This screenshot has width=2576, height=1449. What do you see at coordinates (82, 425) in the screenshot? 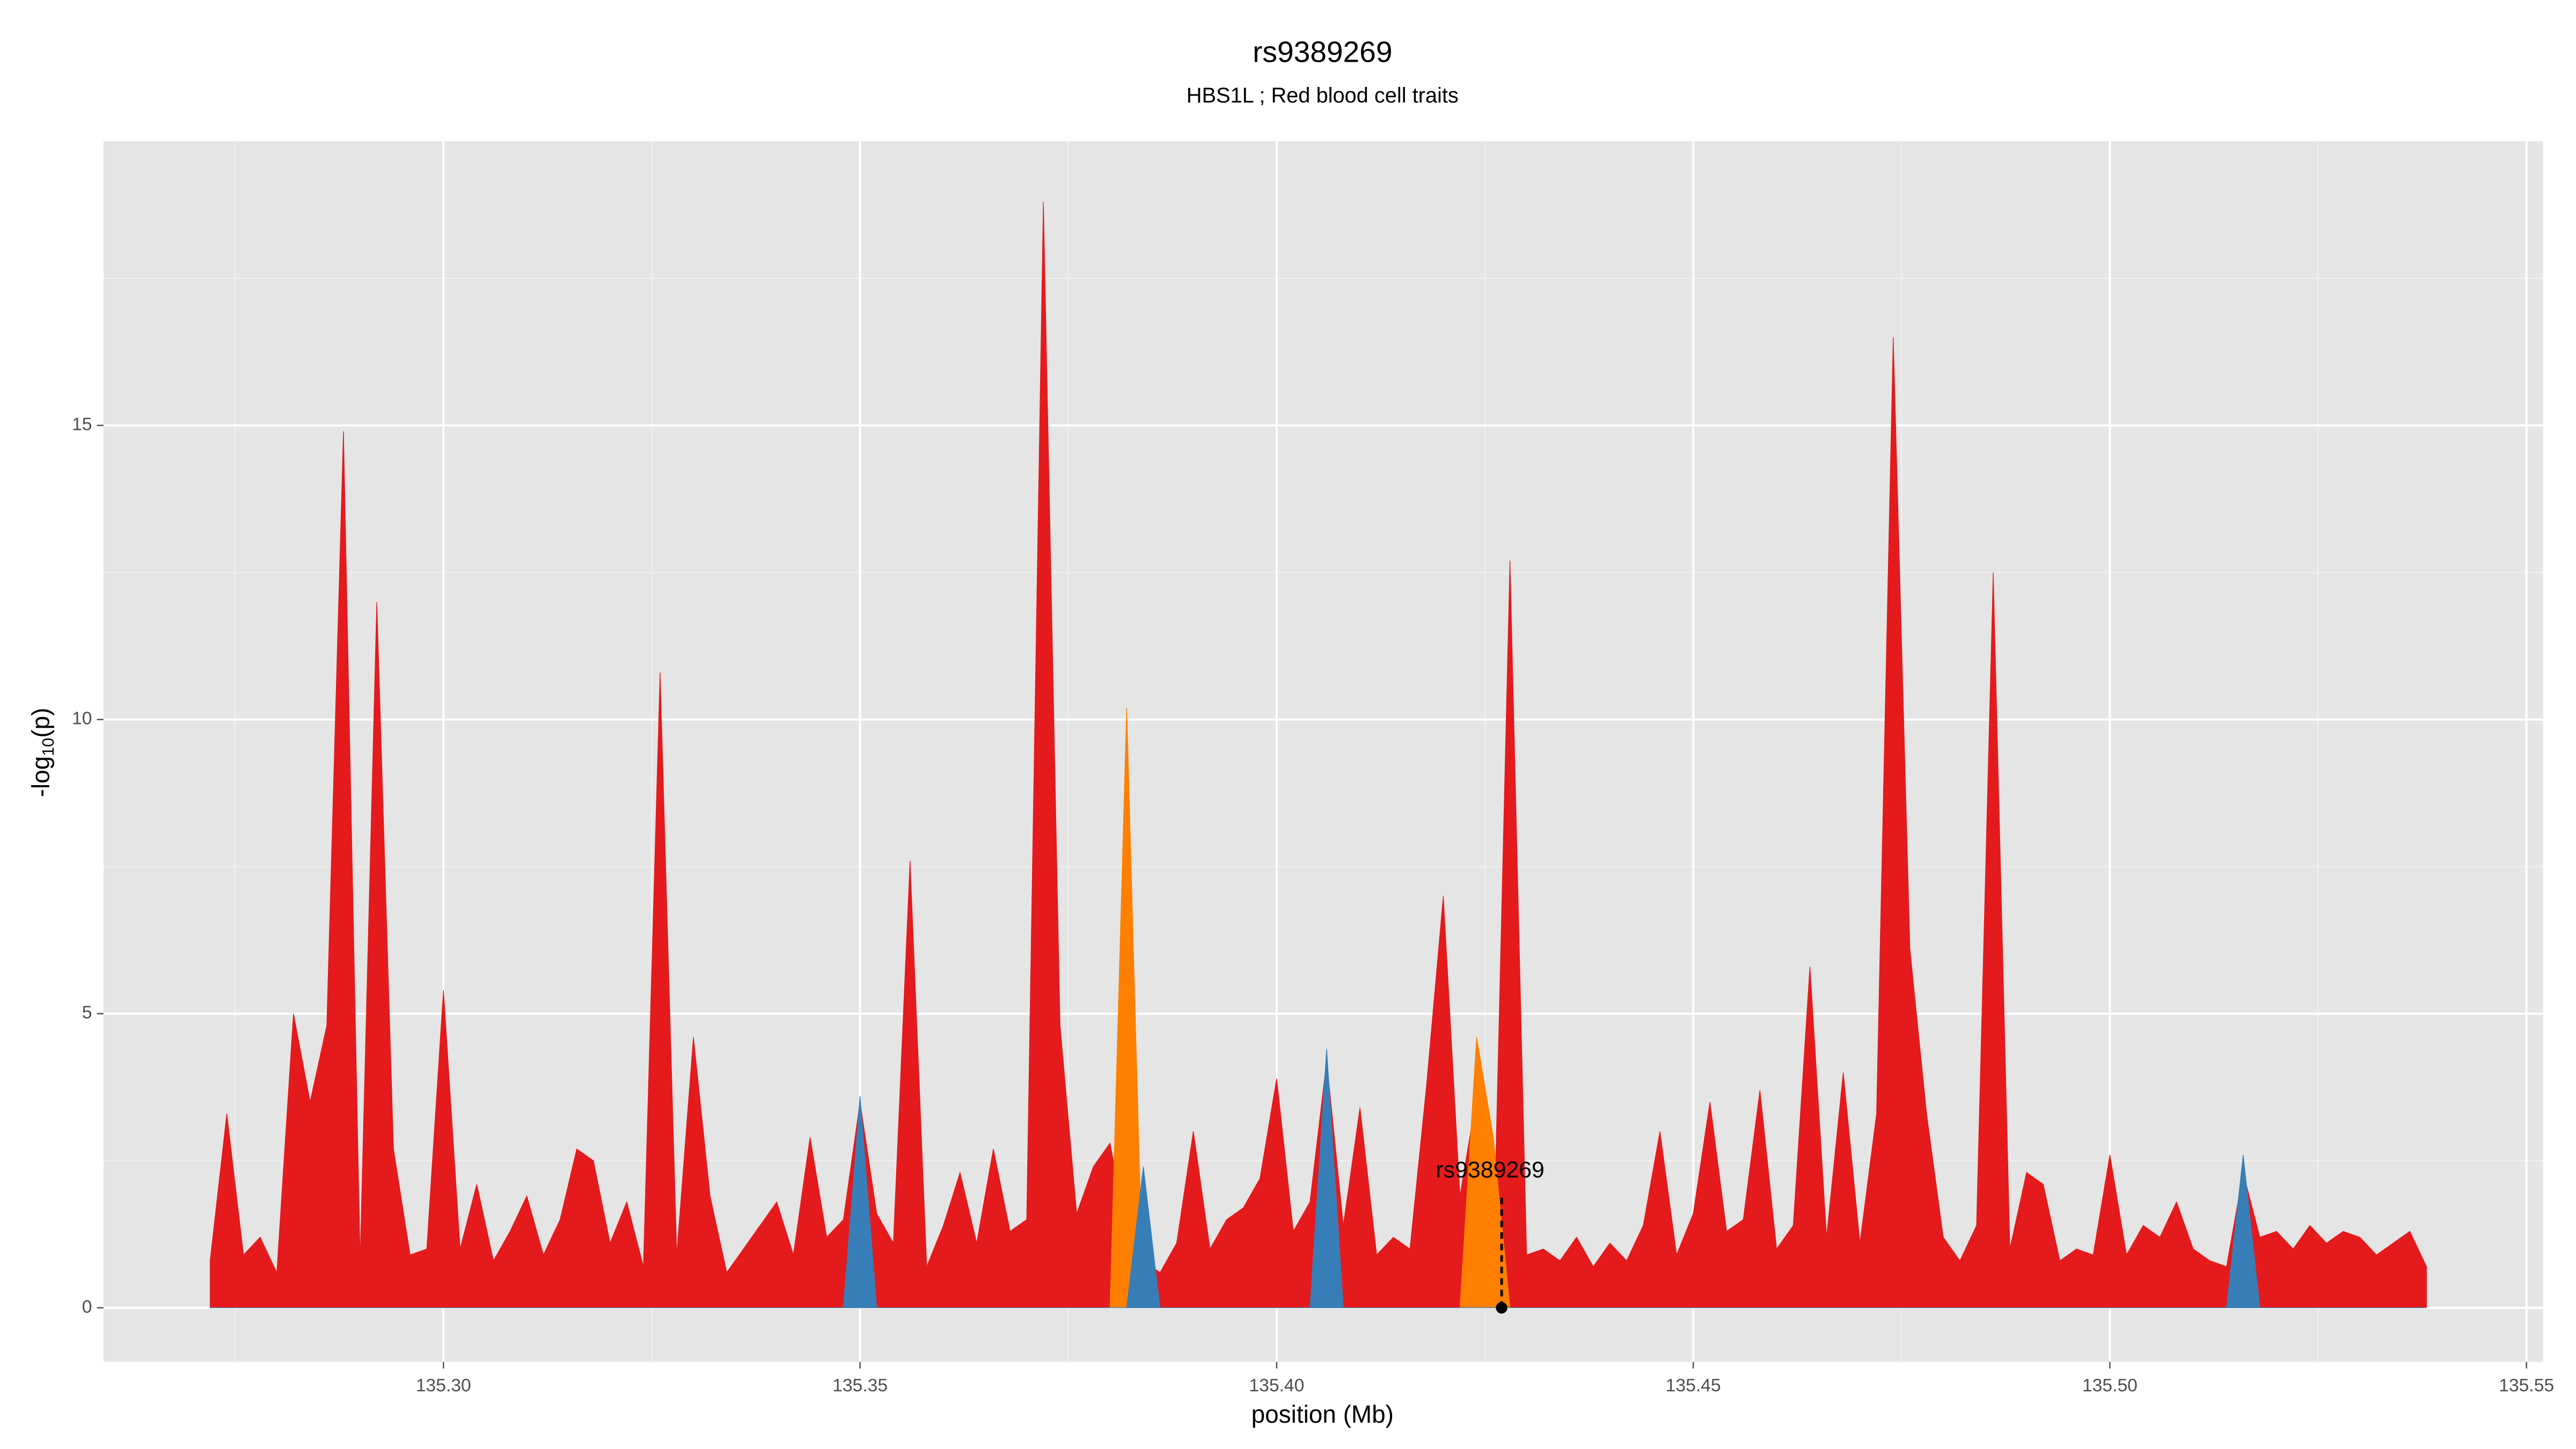
I see `y-tick-label: 15` at bounding box center [82, 425].